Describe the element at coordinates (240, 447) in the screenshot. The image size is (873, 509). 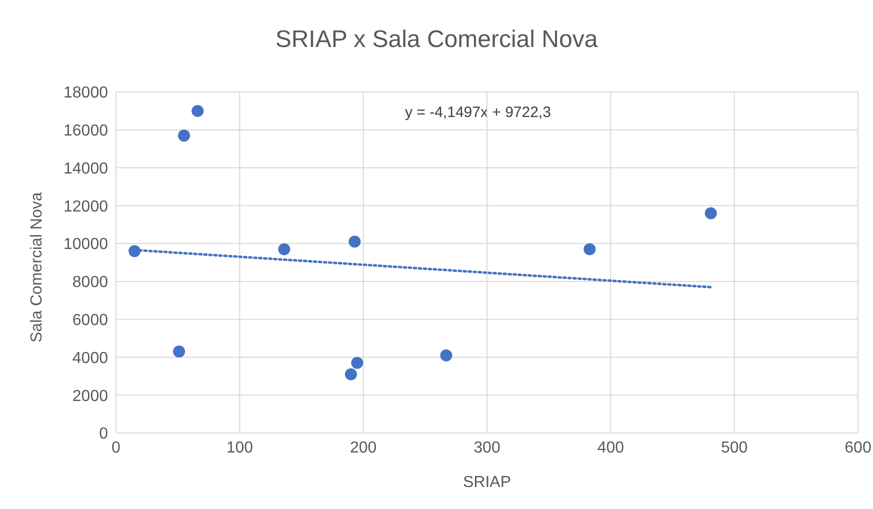
I see `x-tick-label: 100` at that location.